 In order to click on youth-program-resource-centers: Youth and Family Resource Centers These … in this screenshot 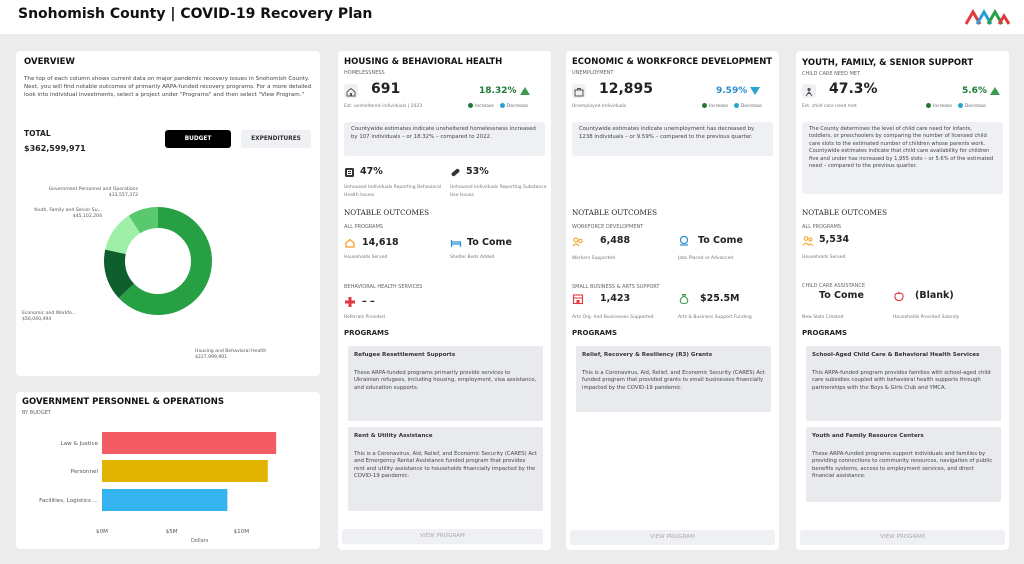, I will do `click(903, 464)`.